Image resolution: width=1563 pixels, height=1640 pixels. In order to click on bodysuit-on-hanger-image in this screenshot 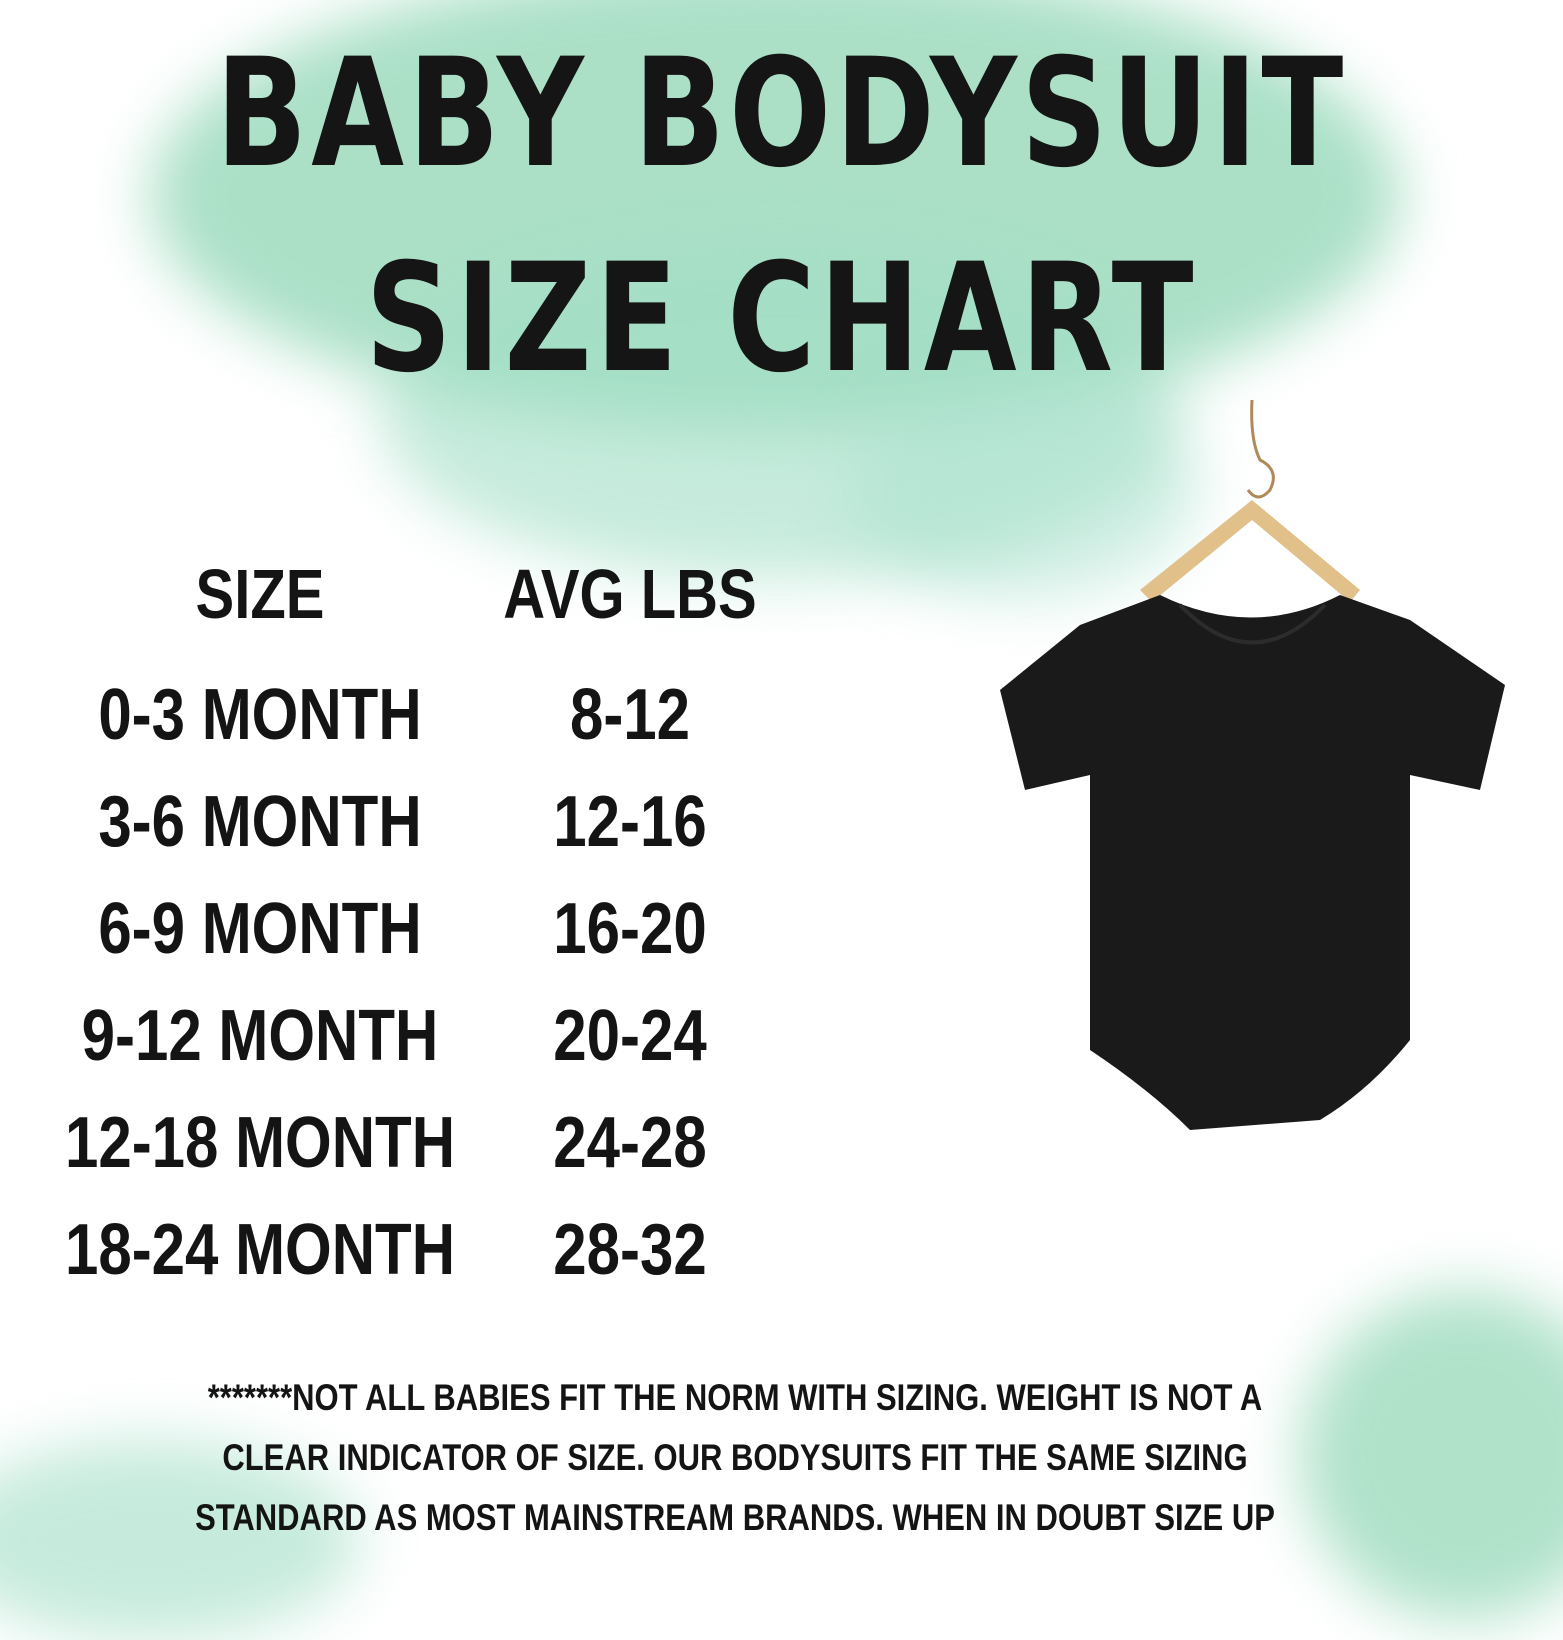, I will do `click(1252, 764)`.